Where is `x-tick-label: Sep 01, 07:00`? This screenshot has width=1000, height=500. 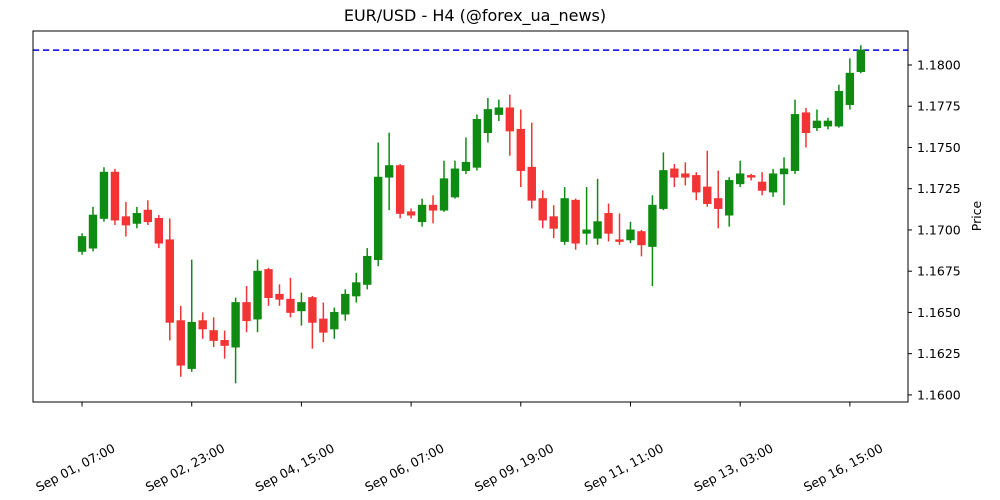
x-tick-label: Sep 01, 07:00 is located at coordinates (75, 467).